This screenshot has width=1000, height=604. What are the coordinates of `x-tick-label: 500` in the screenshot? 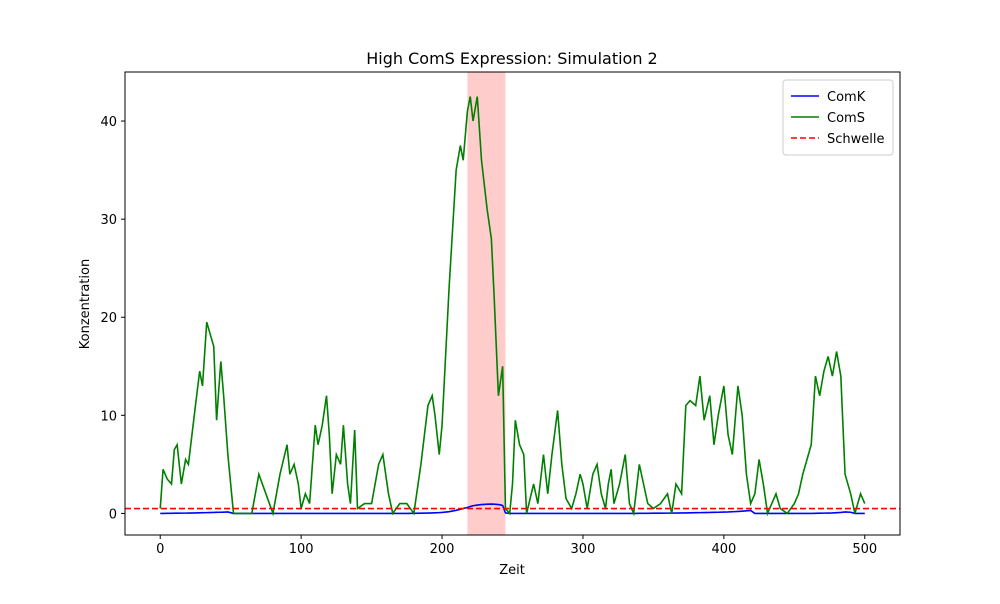 It's located at (864, 549).